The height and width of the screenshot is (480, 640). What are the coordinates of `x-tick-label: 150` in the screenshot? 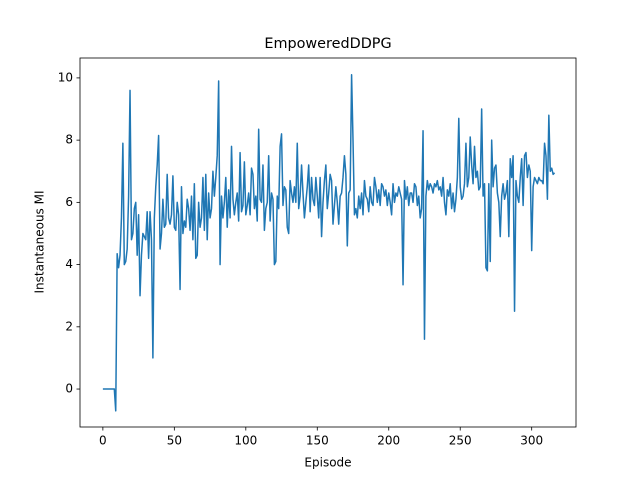 It's located at (317, 441).